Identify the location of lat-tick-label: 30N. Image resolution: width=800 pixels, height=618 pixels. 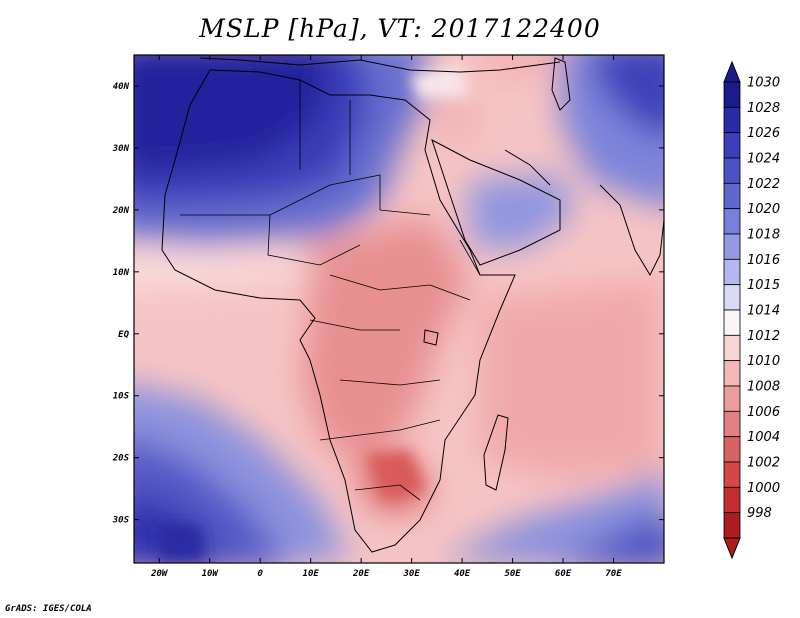
(121, 149).